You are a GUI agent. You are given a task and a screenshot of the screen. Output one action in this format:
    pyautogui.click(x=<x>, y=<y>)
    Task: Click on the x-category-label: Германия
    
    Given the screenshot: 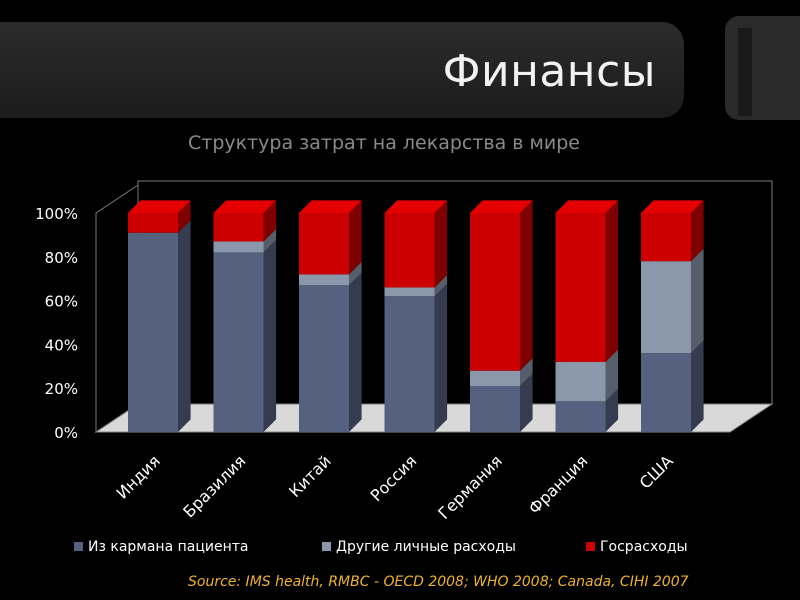 What is the action you would take?
    pyautogui.click(x=470, y=487)
    